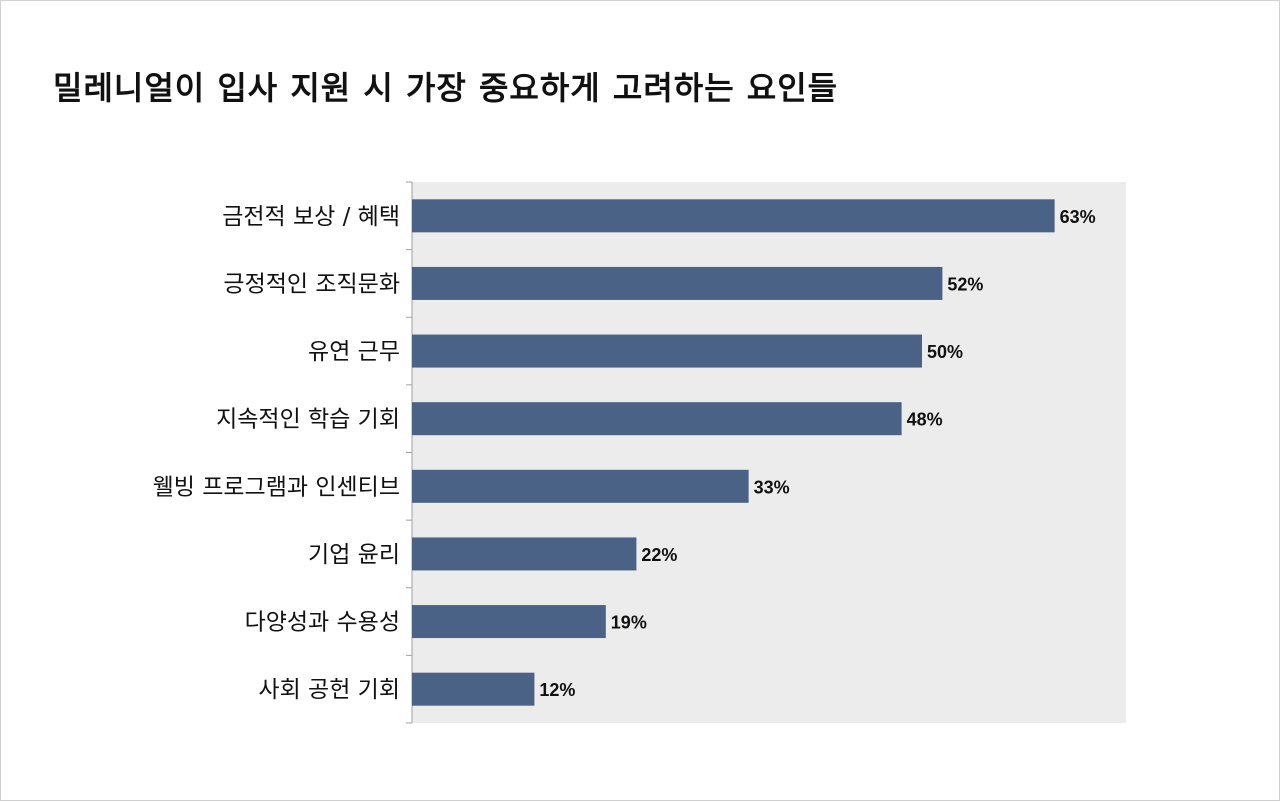 The height and width of the screenshot is (802, 1280). I want to click on data-label: 48%, so click(925, 420).